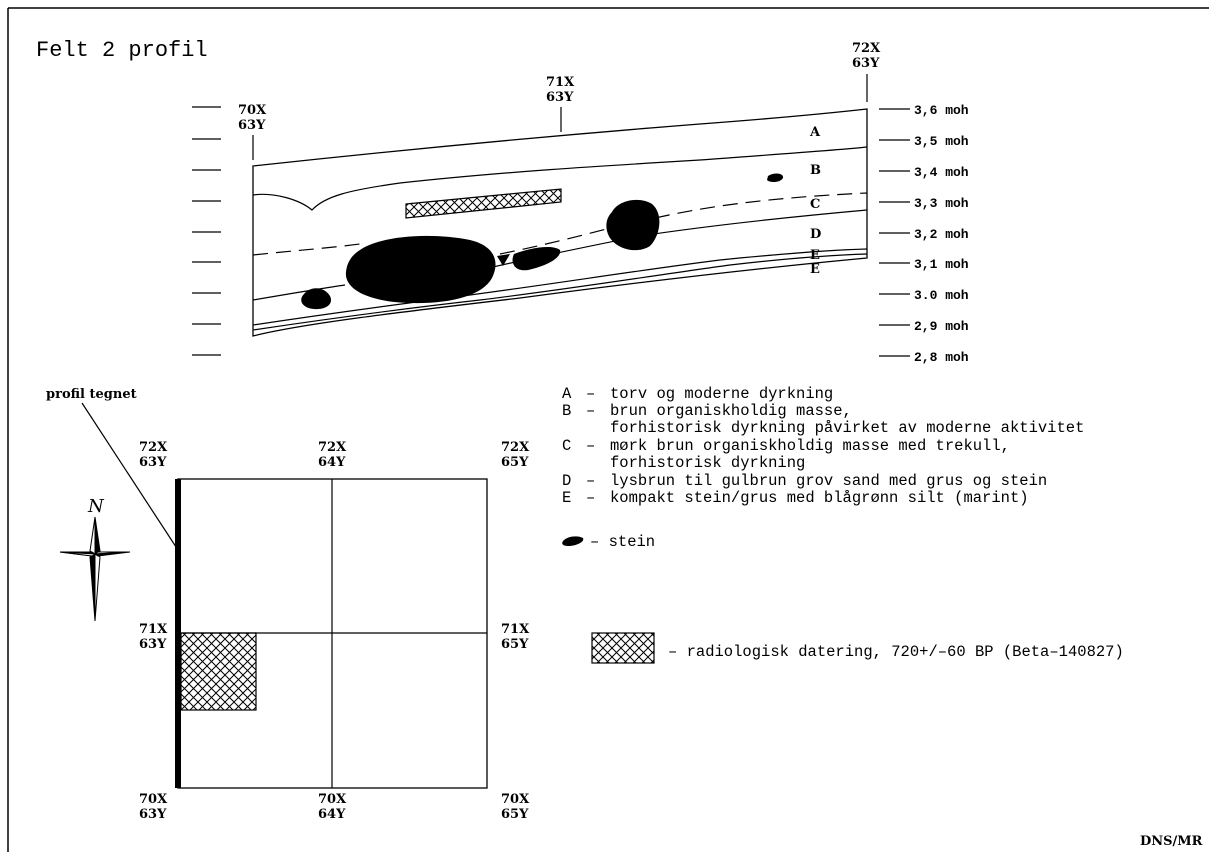  What do you see at coordinates (95, 559) in the screenshot?
I see `north-arrow-icon: N` at bounding box center [95, 559].